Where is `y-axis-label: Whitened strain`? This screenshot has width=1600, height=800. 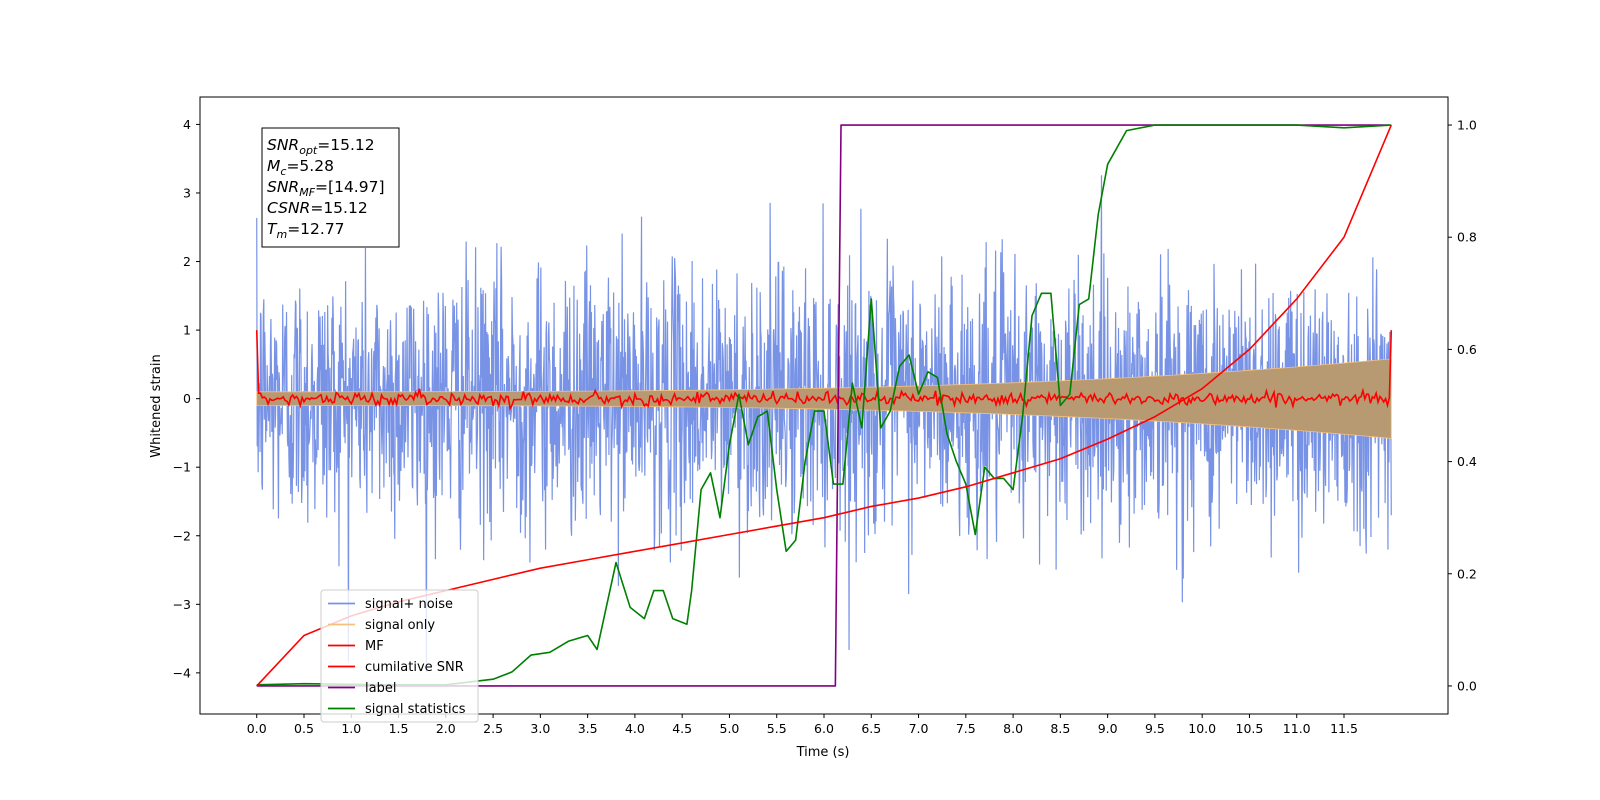
y-axis-label: Whitened strain is located at coordinates (156, 405).